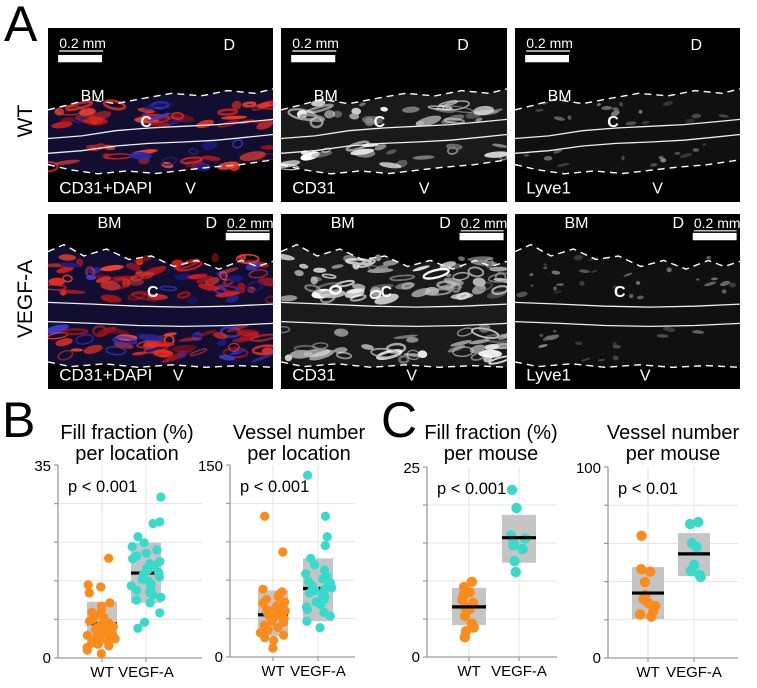 This screenshot has width=757, height=688. I want to click on tissue-band, so click(627, 306).